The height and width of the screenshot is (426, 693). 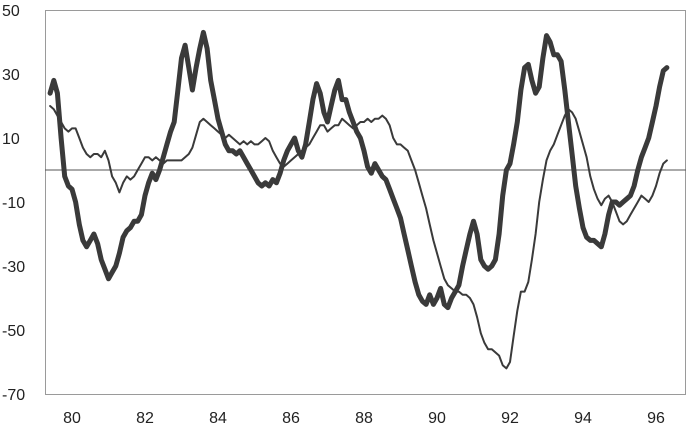 I want to click on x-tick-label: 82, so click(x=145, y=418).